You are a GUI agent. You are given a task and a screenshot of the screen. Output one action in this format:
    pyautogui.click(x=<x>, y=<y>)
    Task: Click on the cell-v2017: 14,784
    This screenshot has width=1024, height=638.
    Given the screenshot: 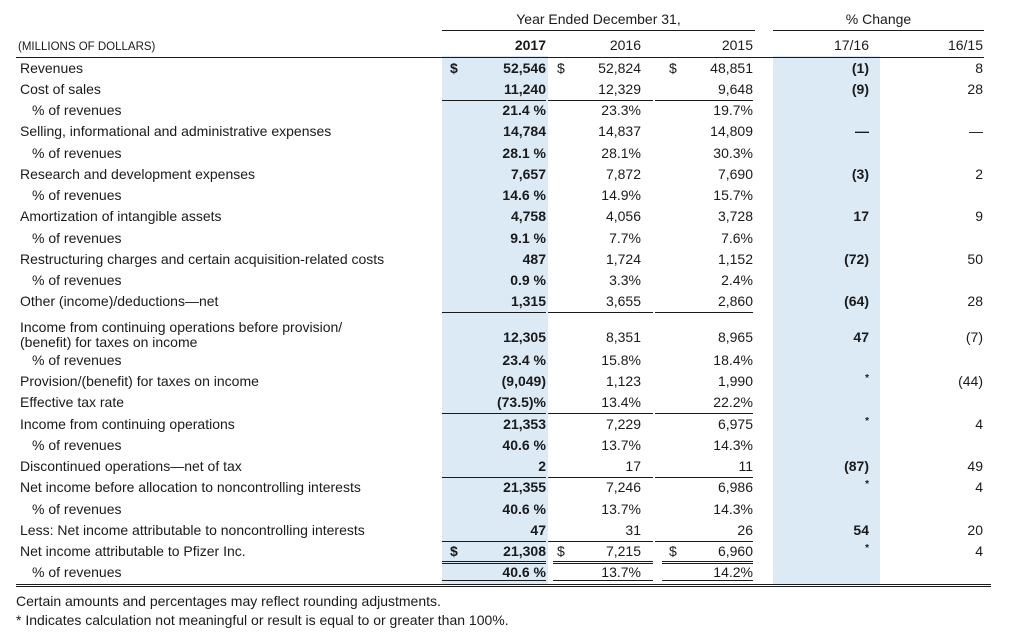 What is the action you would take?
    pyautogui.click(x=524, y=131)
    